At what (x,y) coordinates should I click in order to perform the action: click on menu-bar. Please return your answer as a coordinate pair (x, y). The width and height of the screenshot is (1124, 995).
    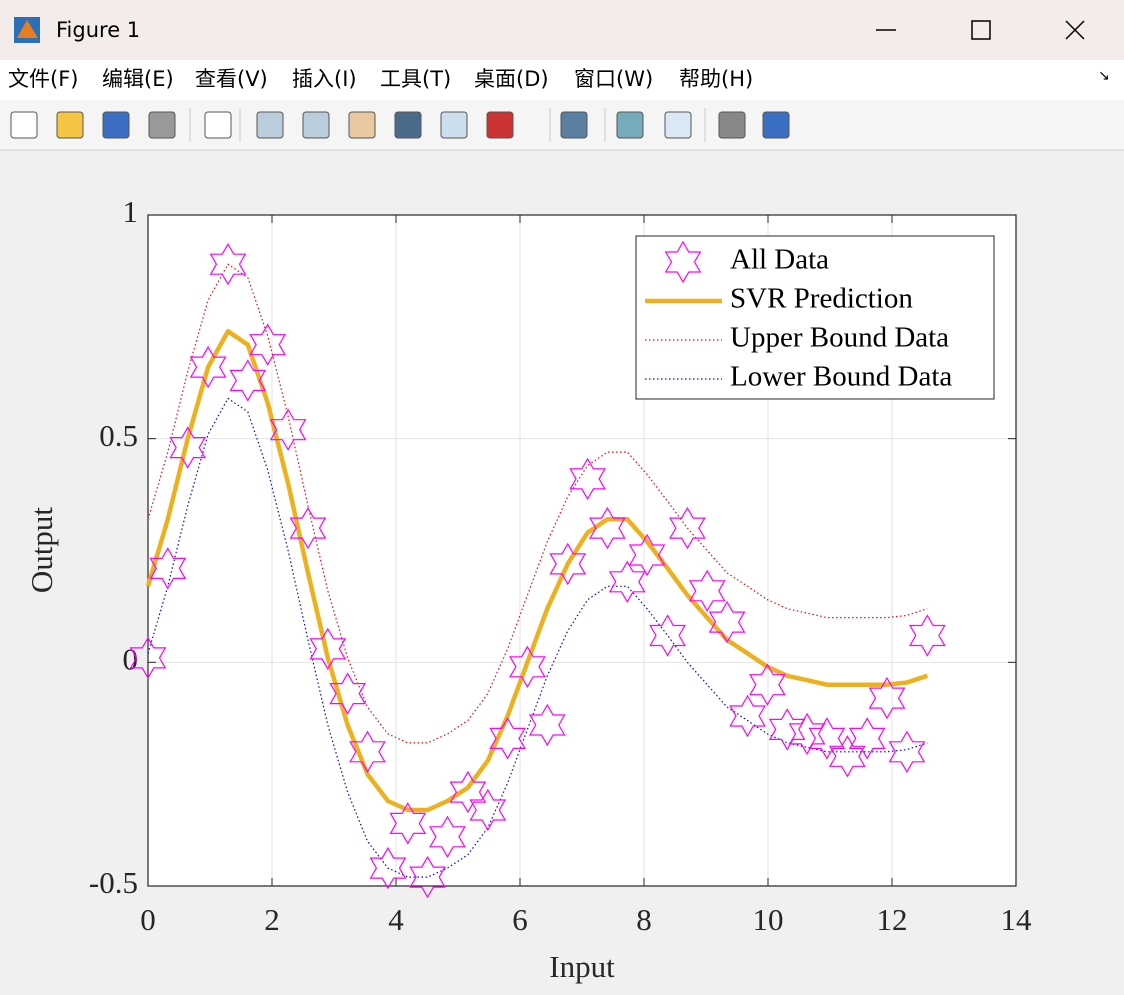
    Looking at the image, I should click on (562, 80).